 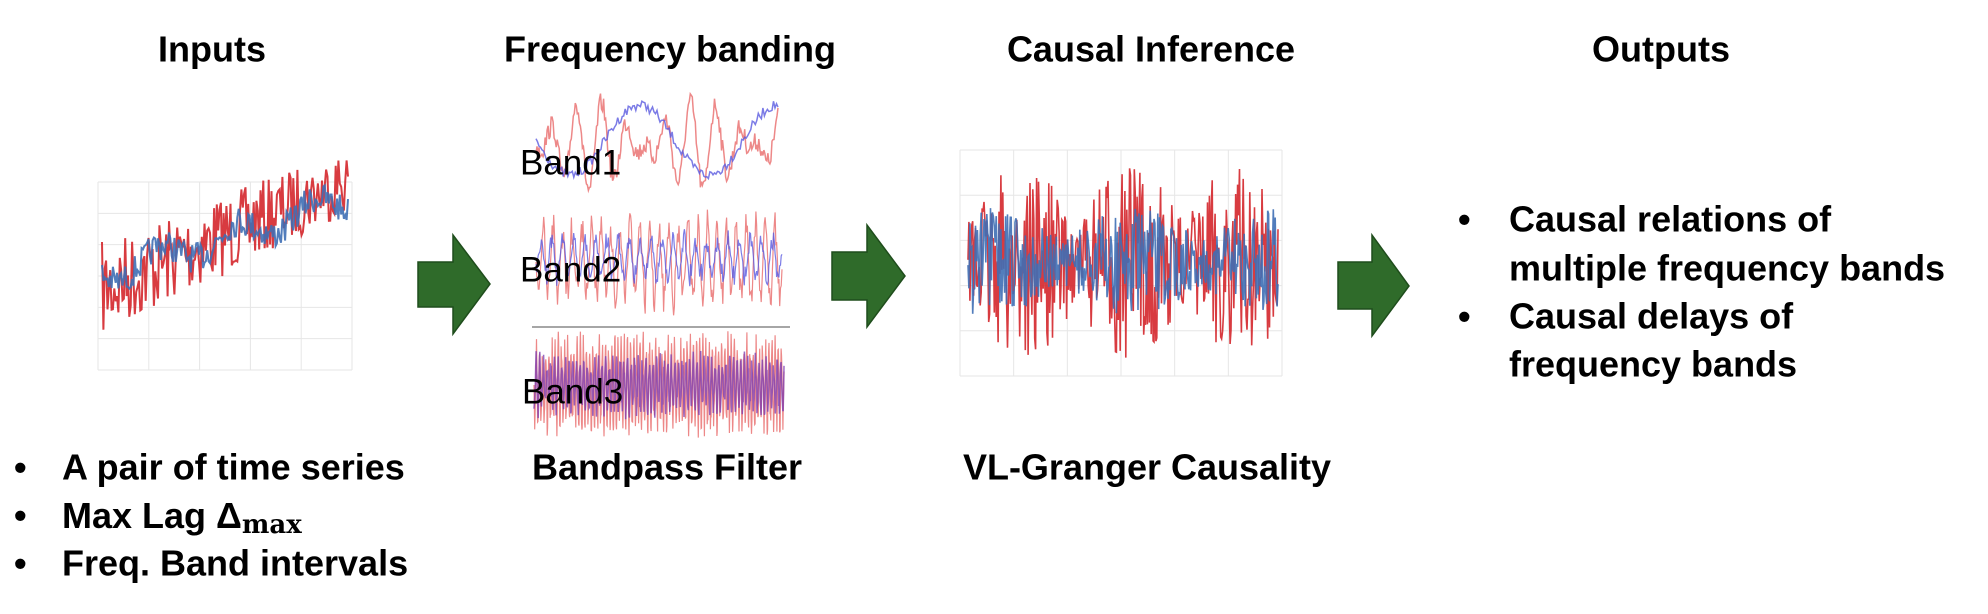 I want to click on caption: VL-Granger Causality, so click(x=1147, y=467).